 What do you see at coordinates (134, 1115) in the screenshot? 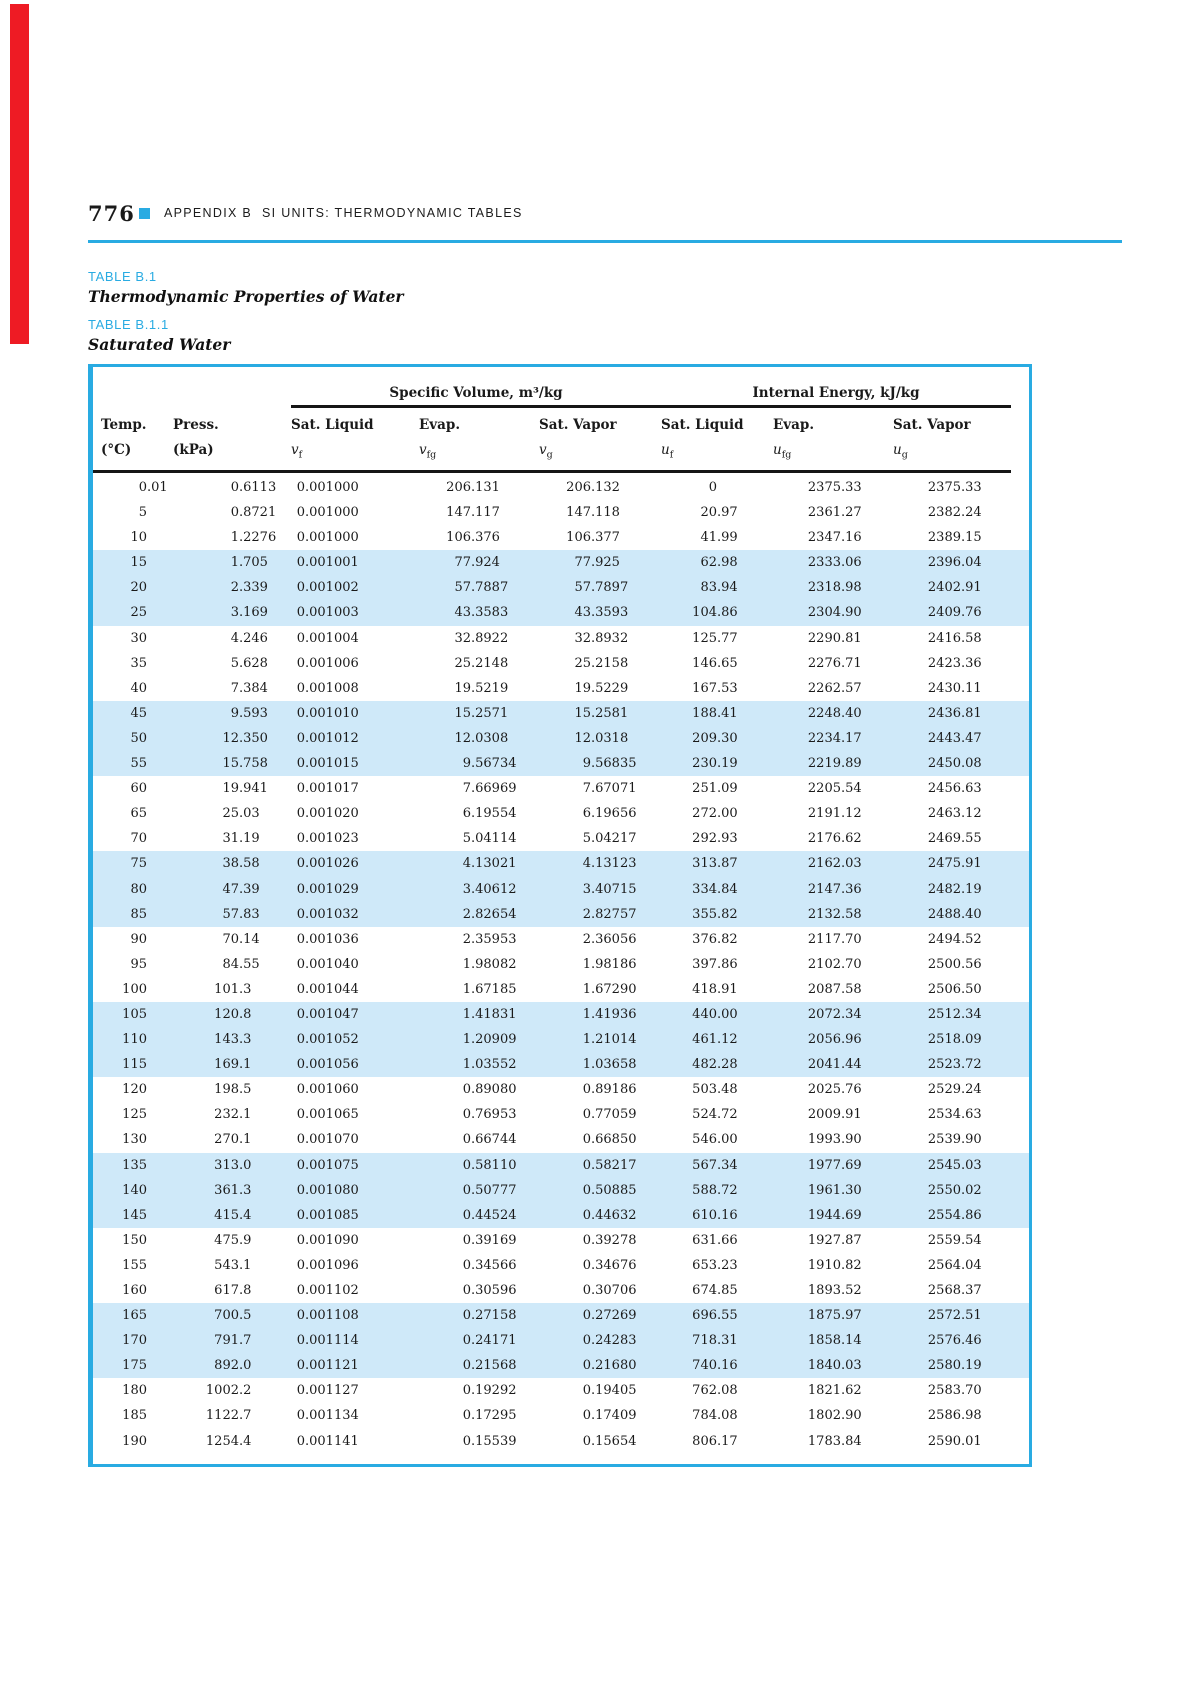
I see `table-cell: 125` at bounding box center [134, 1115].